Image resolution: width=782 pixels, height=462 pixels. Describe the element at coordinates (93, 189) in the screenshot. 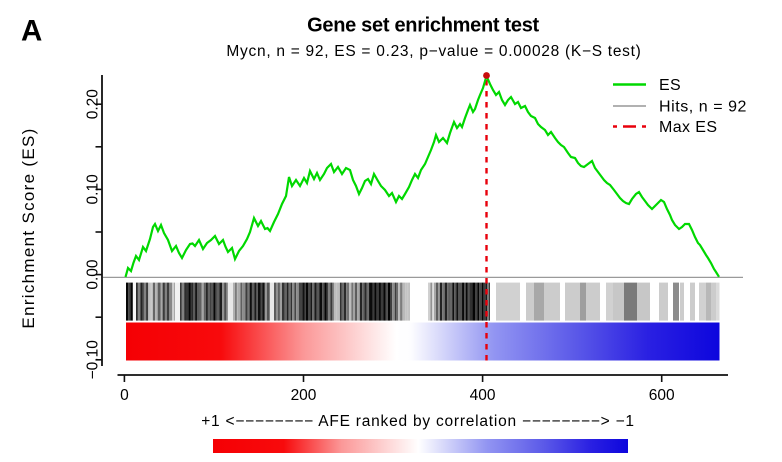

I see `svg-text: 0.10` at that location.